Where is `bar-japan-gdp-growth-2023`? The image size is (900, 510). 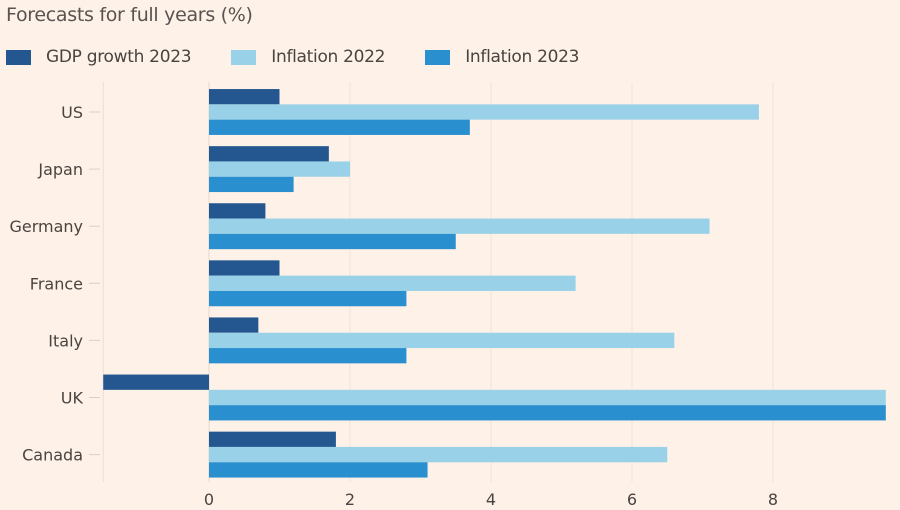
bar-japan-gdp-growth-2023 is located at coordinates (269, 154).